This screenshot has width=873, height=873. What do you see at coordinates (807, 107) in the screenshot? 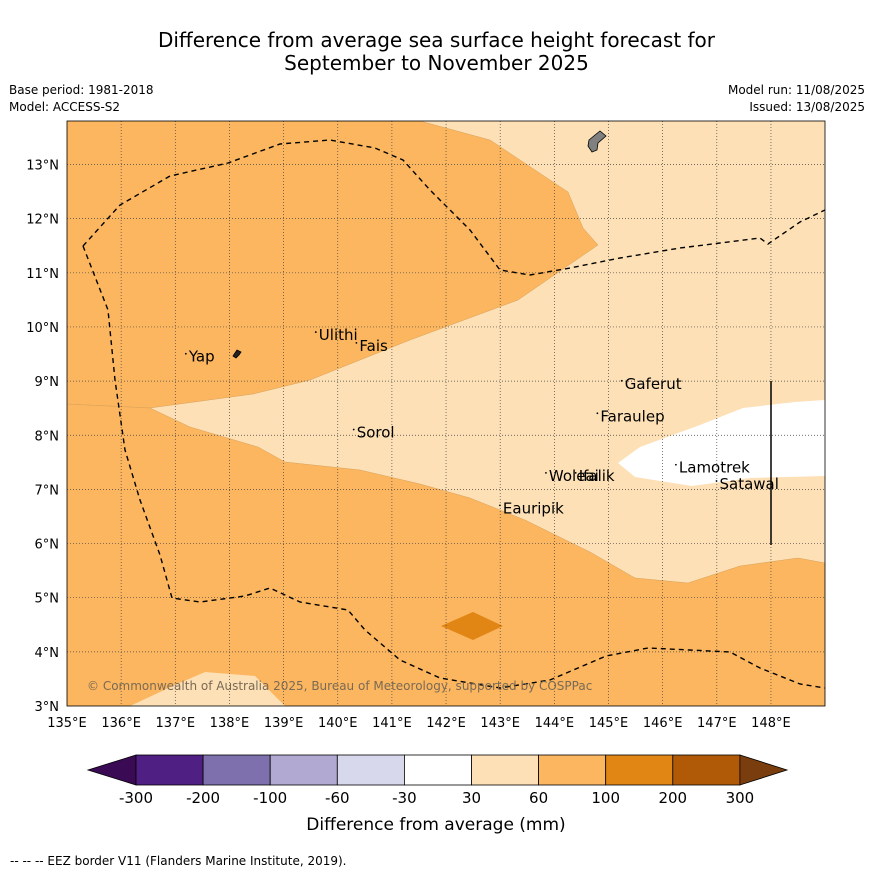
I see `issued-date: Issued: 13/08/2025` at bounding box center [807, 107].